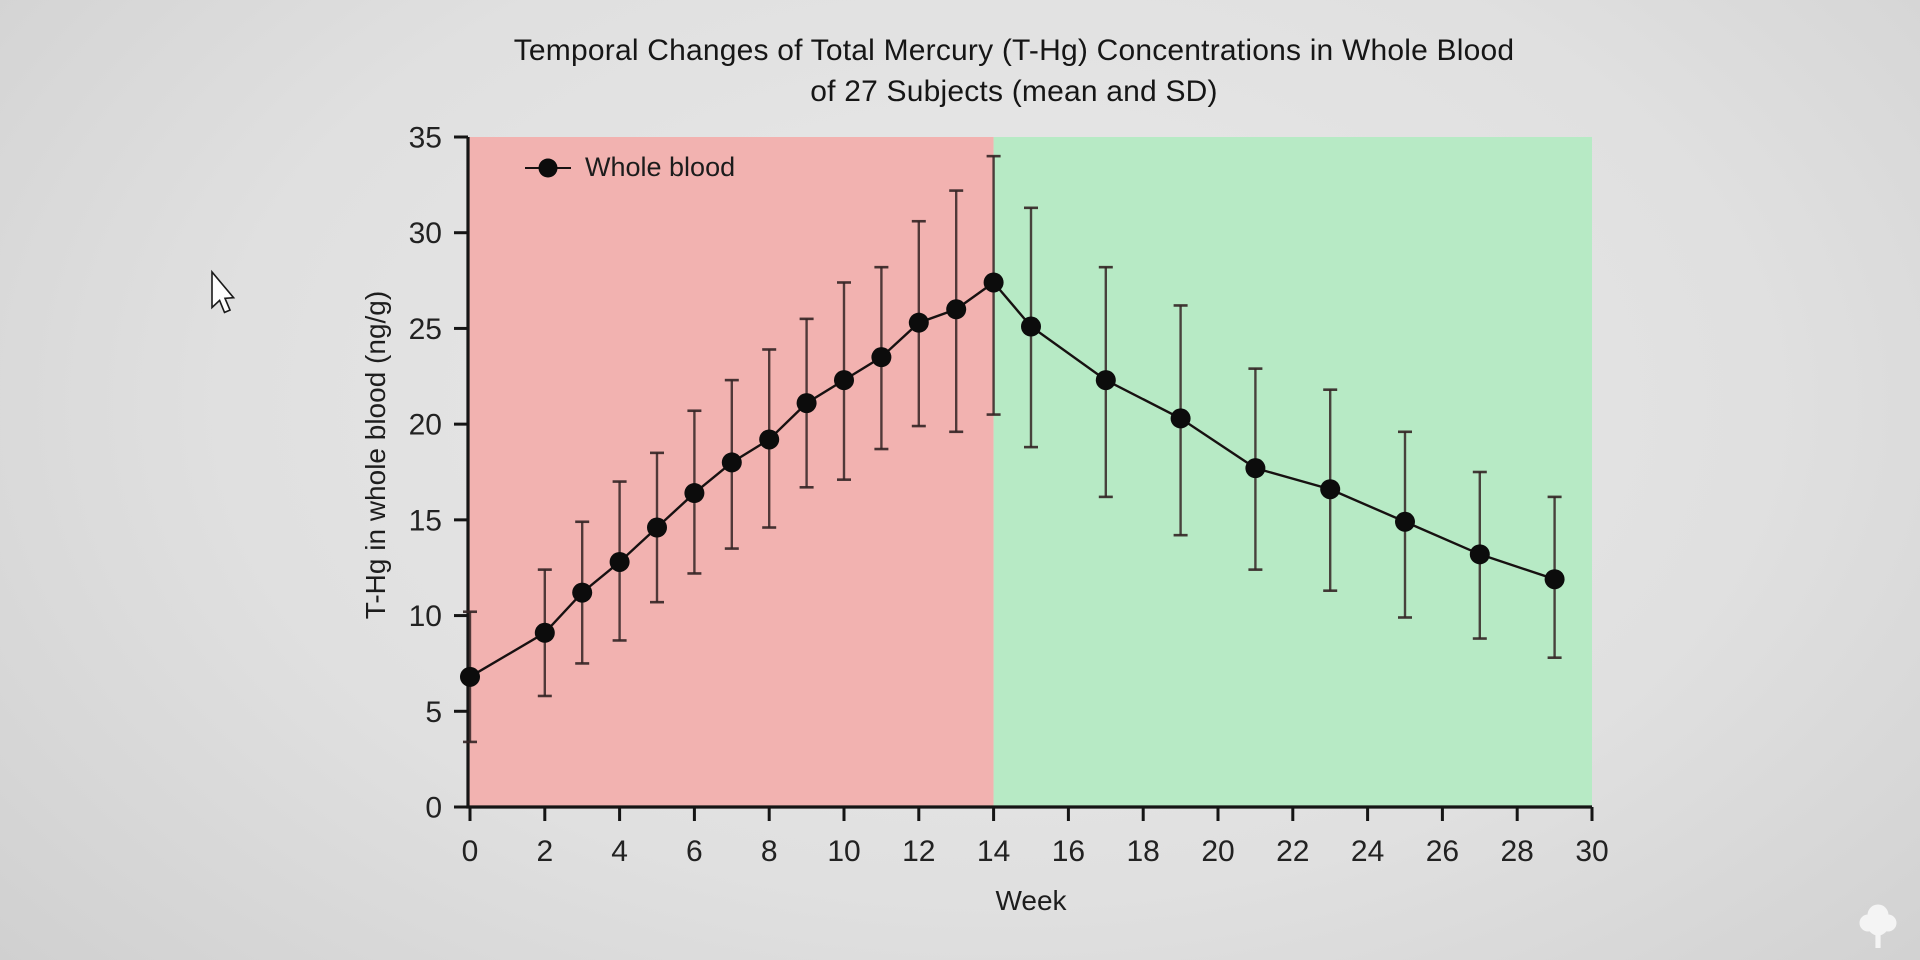 Image resolution: width=1920 pixels, height=960 pixels. Describe the element at coordinates (619, 851) in the screenshot. I see `x-tick-label: 4` at that location.